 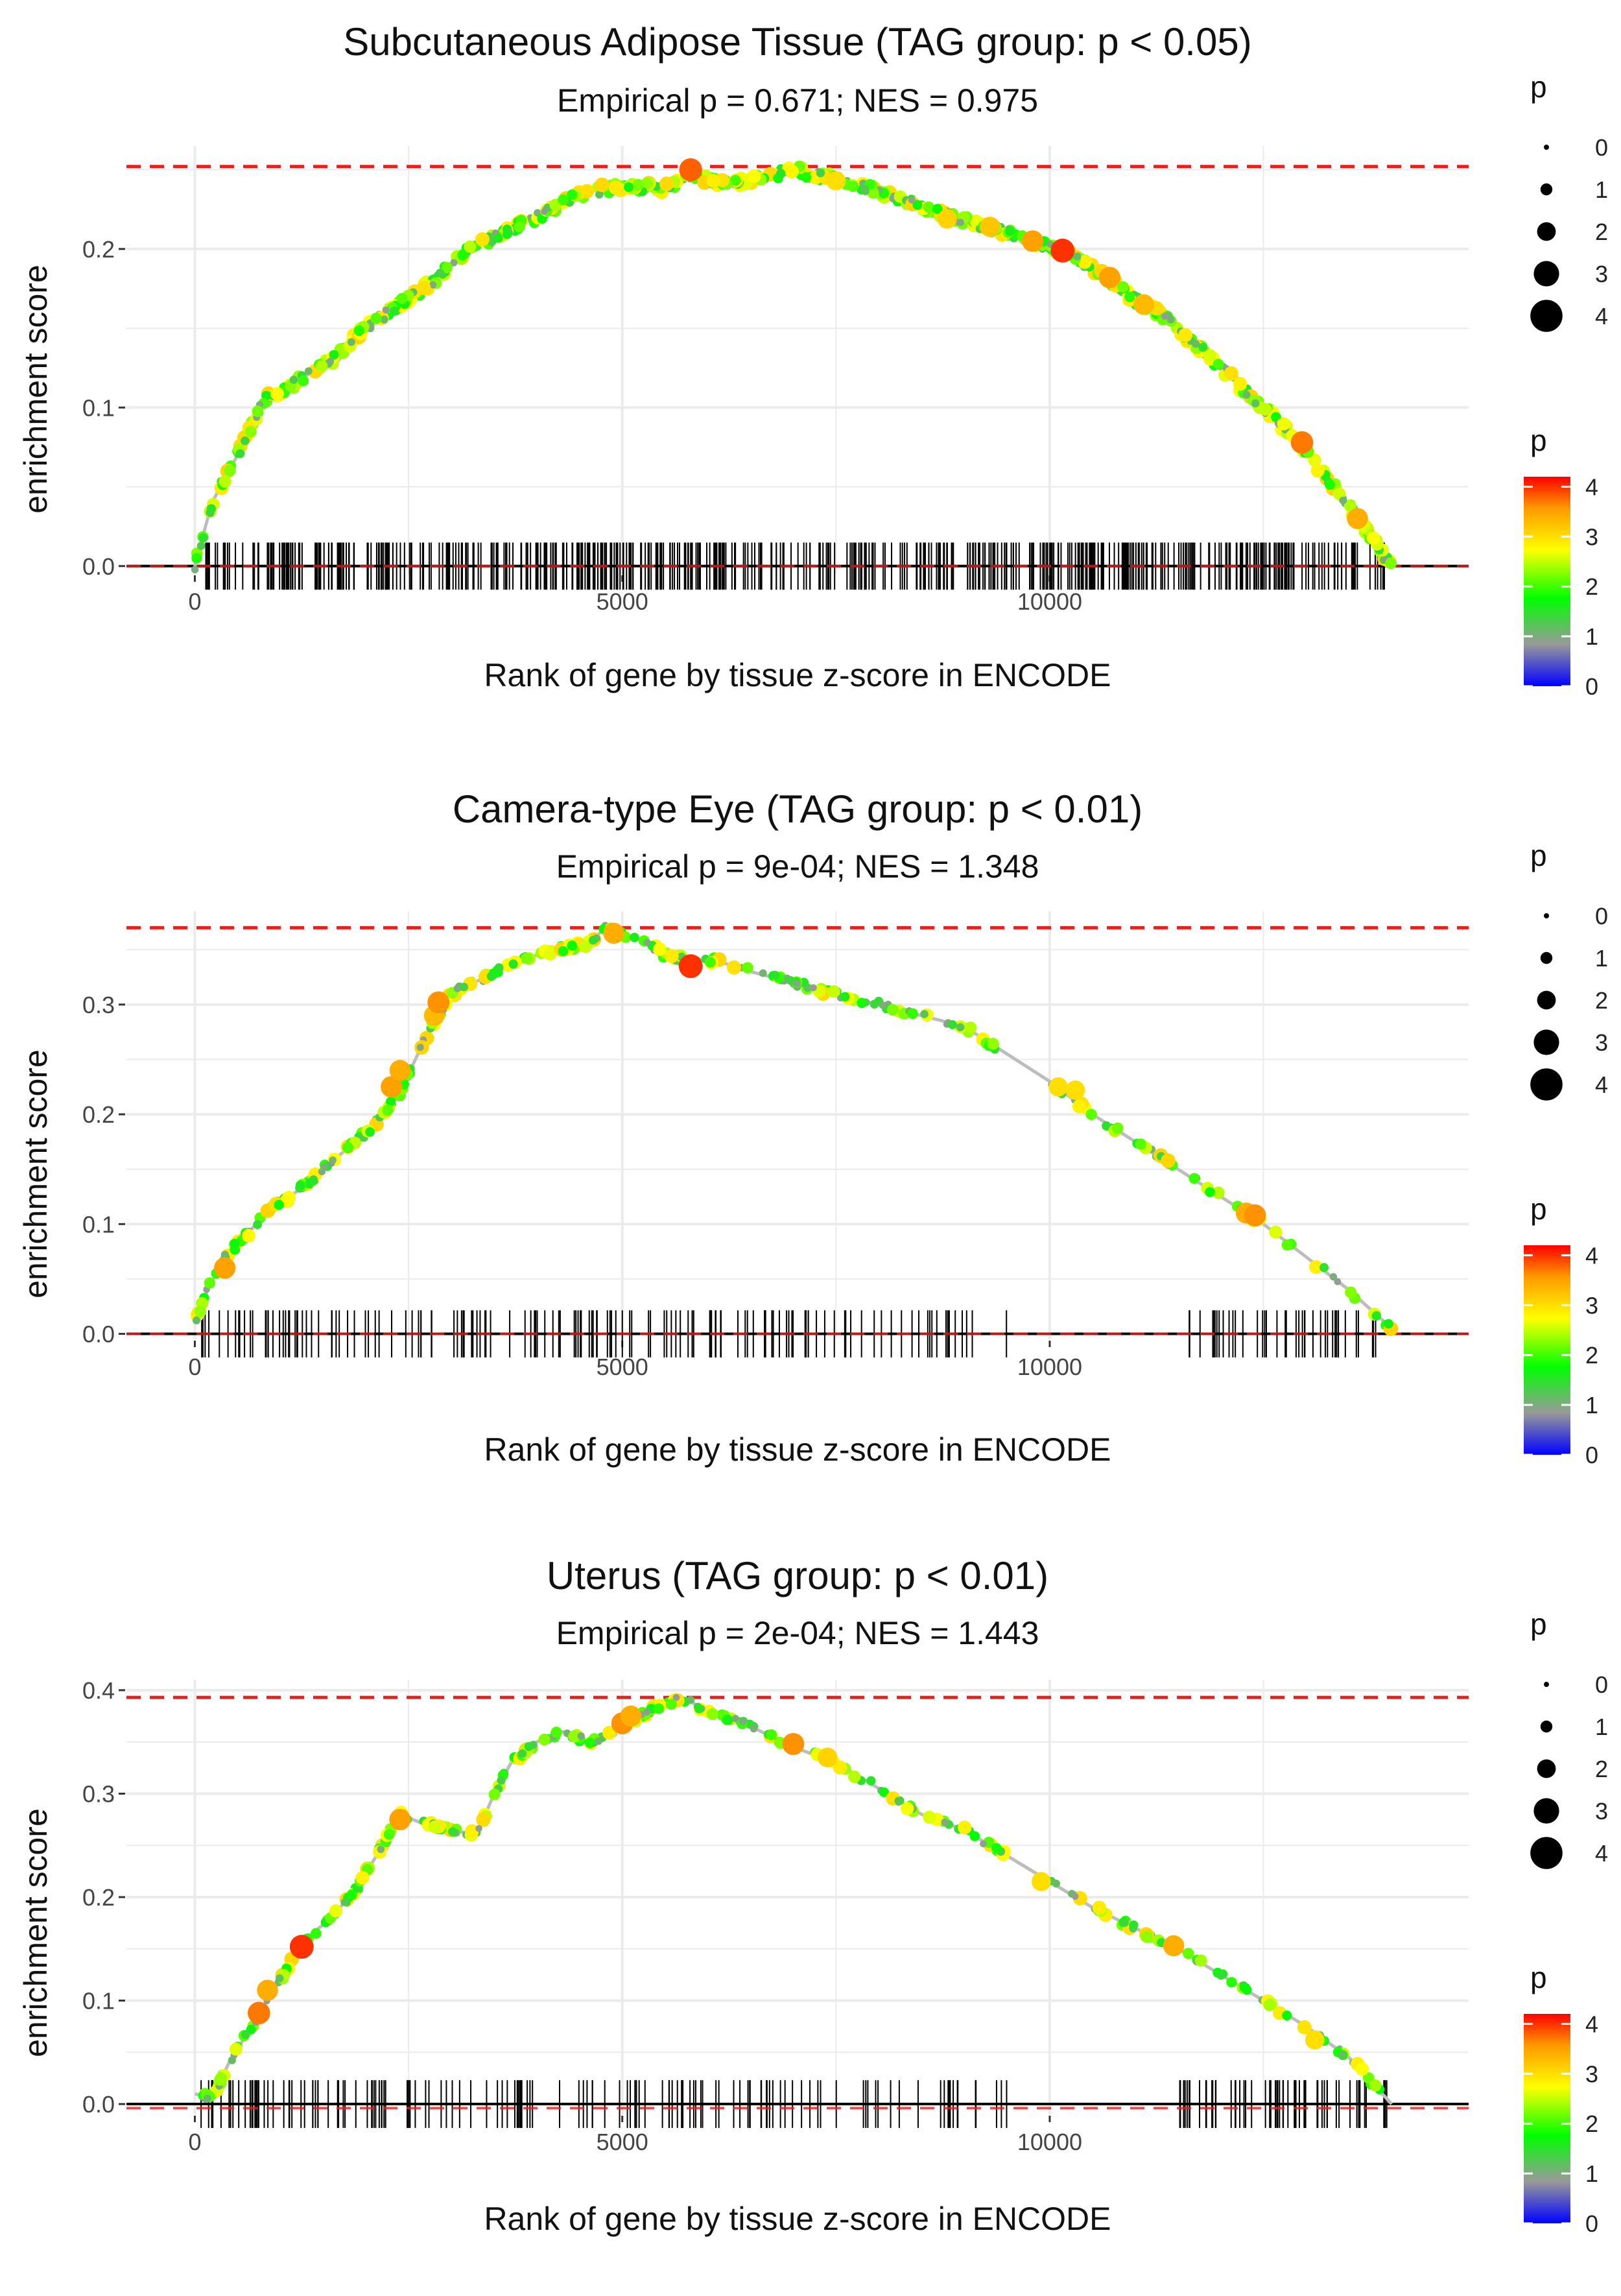 I want to click on size-legend-label: 0, so click(x=1602, y=147).